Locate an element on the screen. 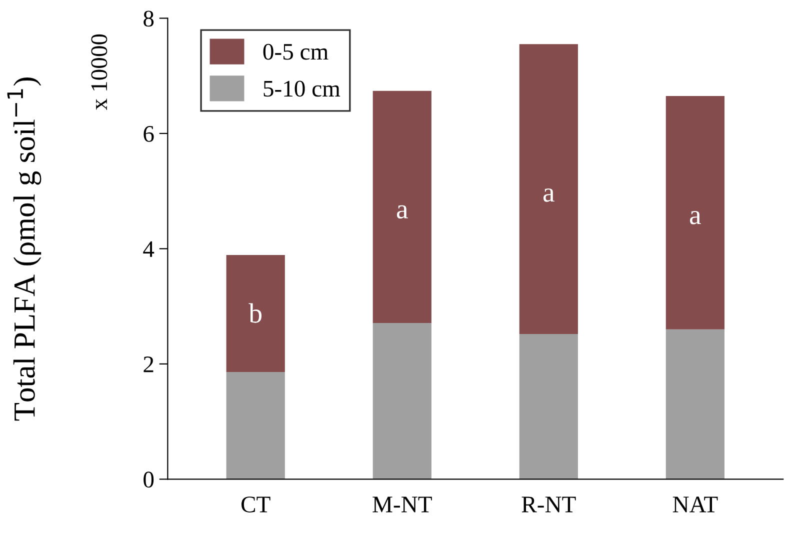 The width and height of the screenshot is (791, 536). text: x 10000 is located at coordinates (99, 72).